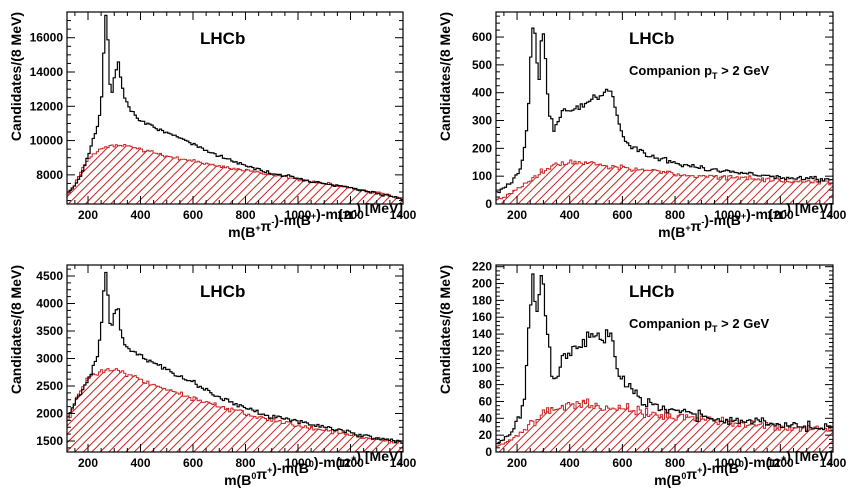 This screenshot has height=496, width=863. I want to click on y-tick-label: 4500, so click(49, 276).